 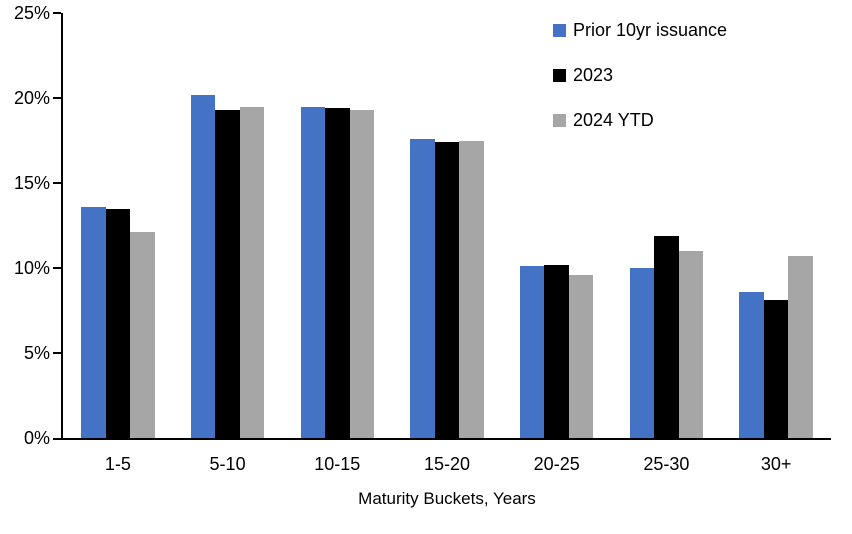 What do you see at coordinates (800, 347) in the screenshot?
I see `bar-series3-30+` at bounding box center [800, 347].